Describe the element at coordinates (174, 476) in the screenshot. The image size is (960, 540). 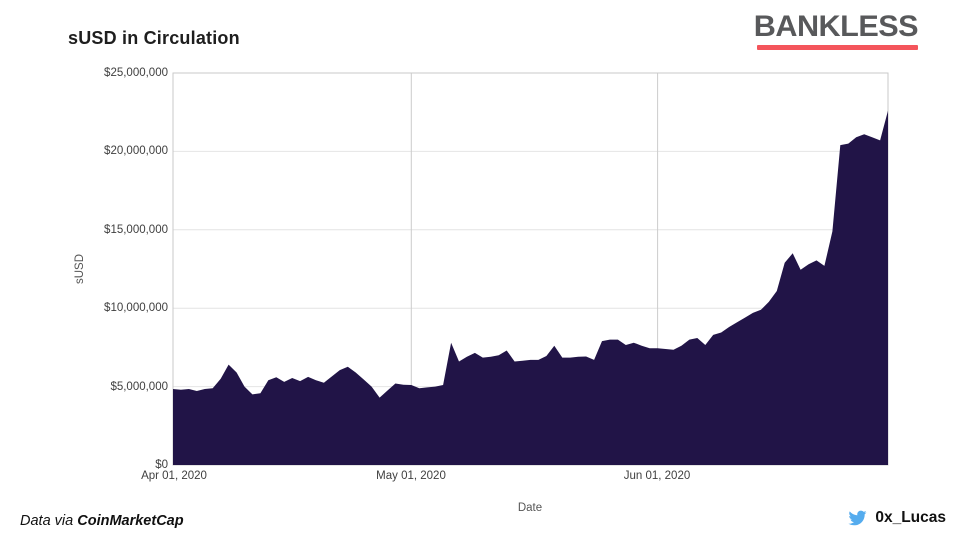
I see `x-tick-label: Apr 01, 2020` at that location.